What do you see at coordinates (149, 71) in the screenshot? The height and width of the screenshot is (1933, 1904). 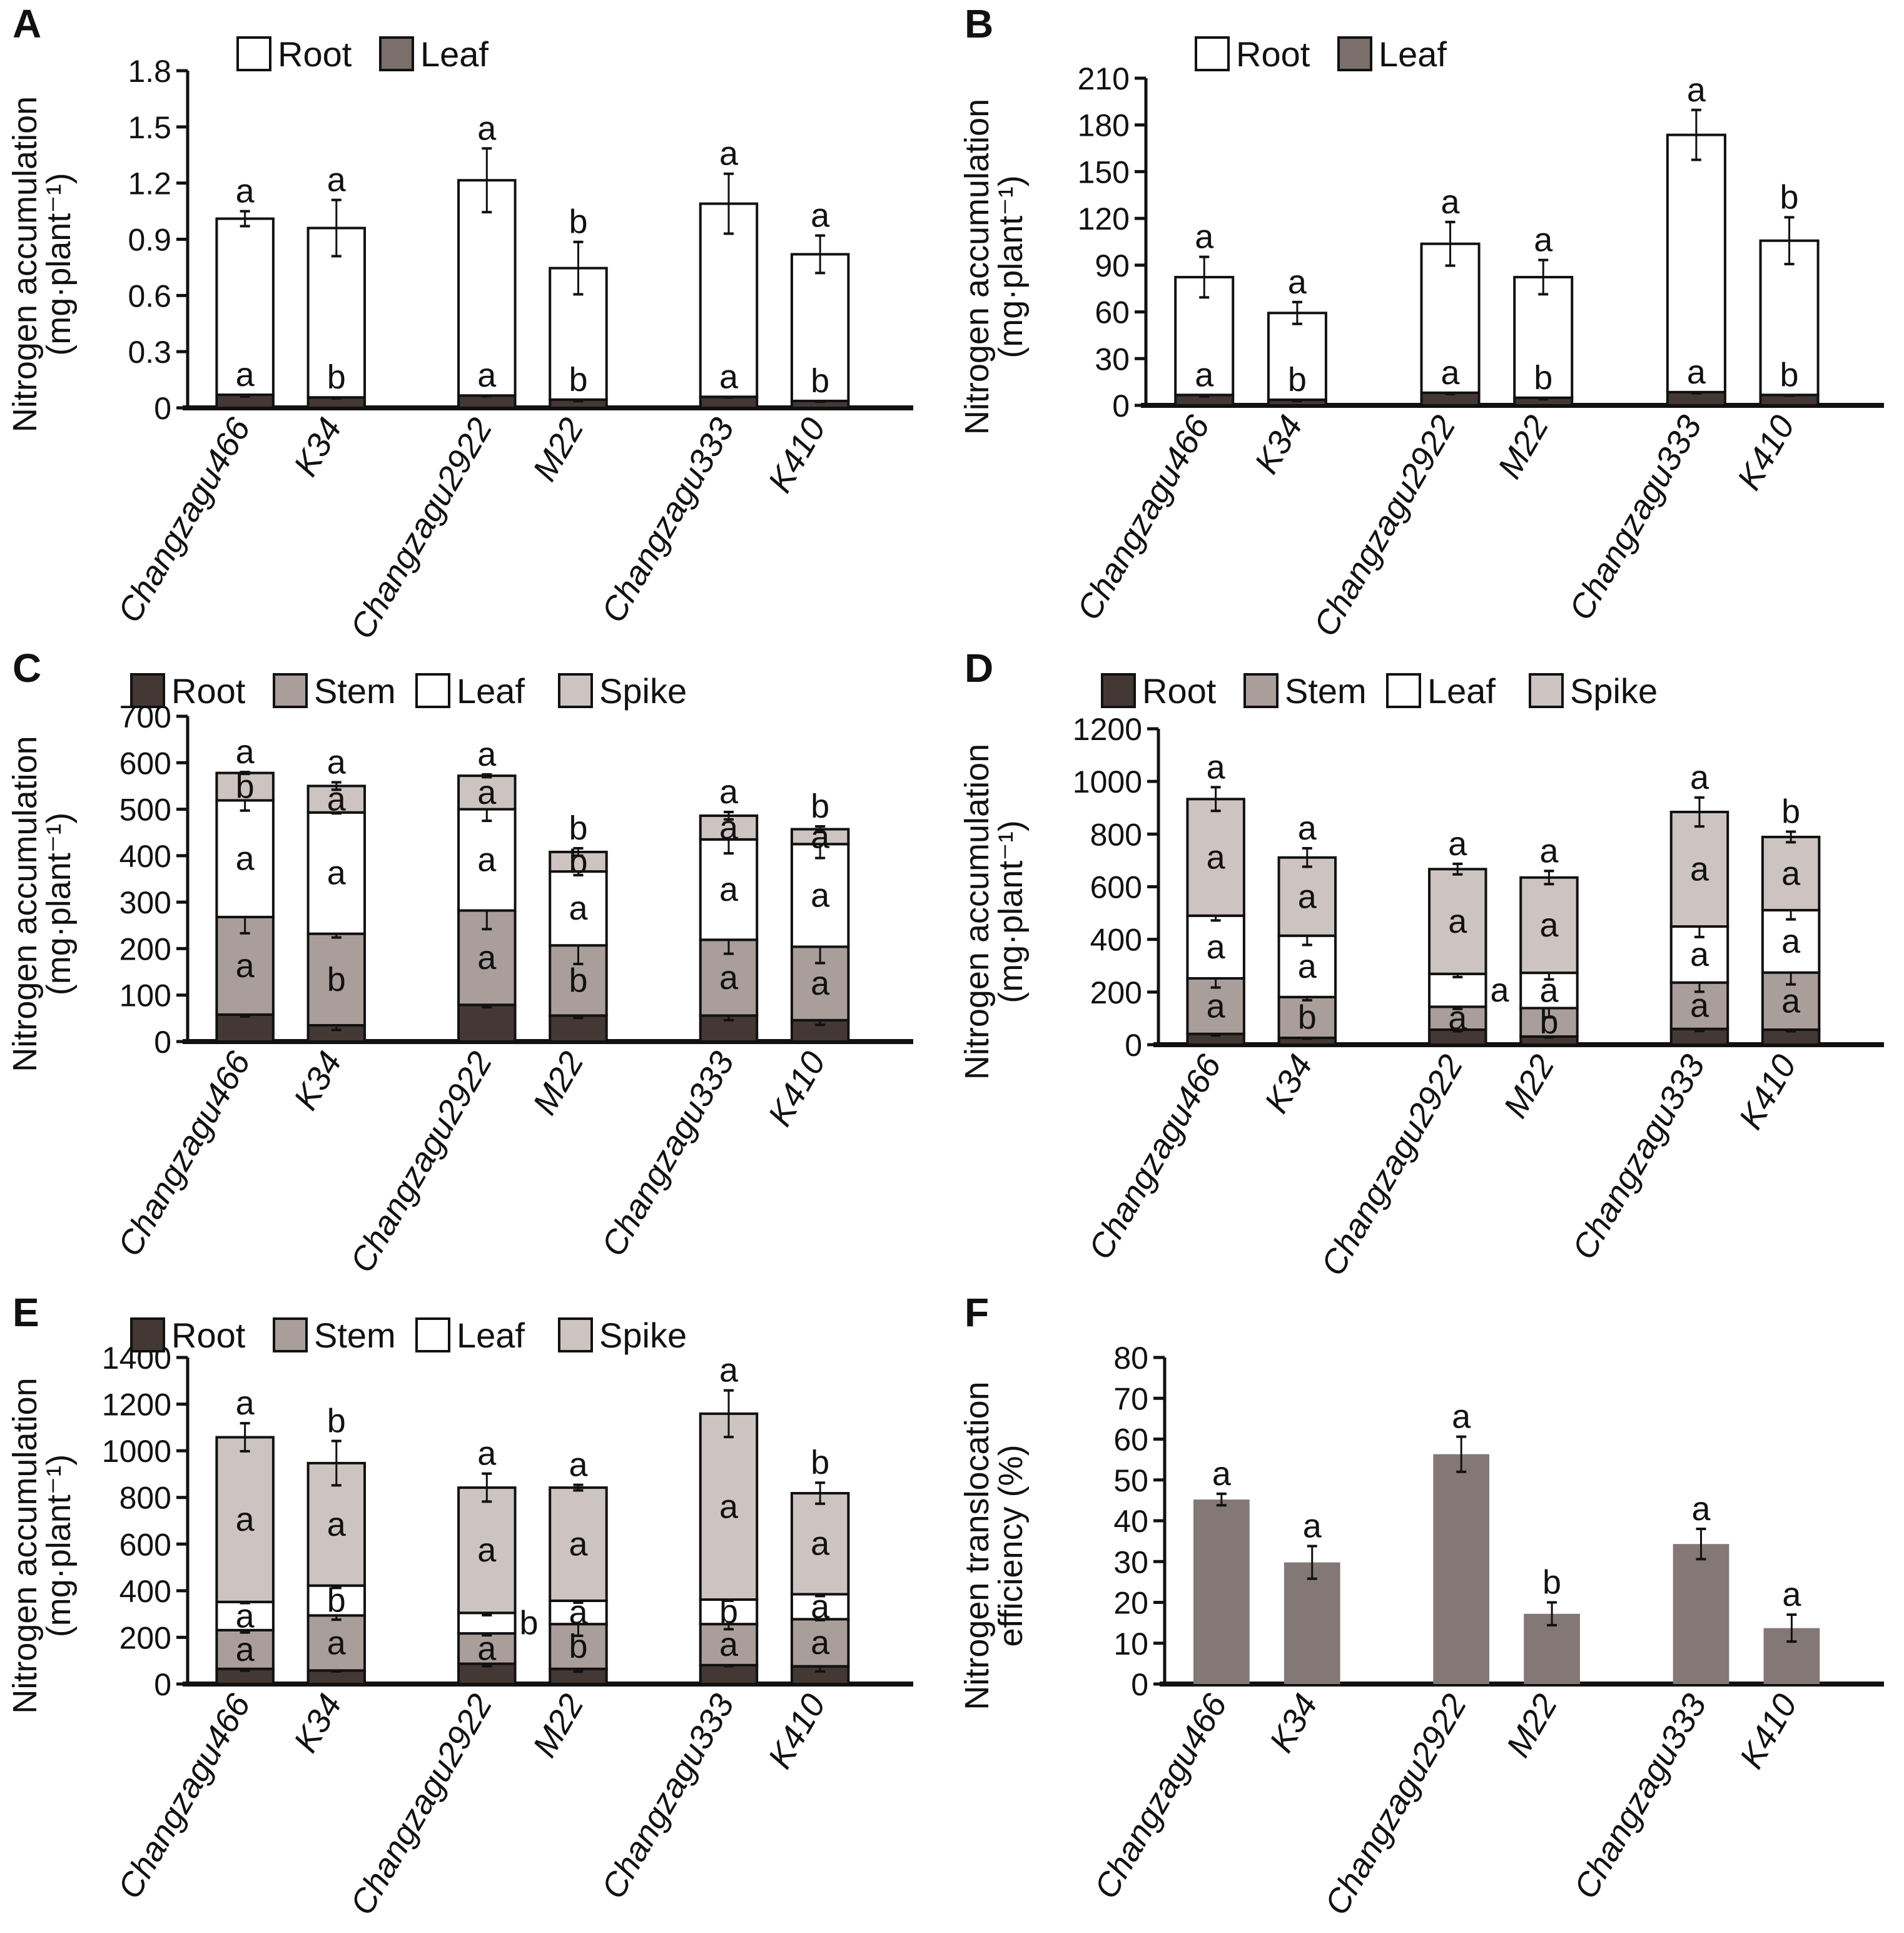 I see `y-tick-label: 1.8` at bounding box center [149, 71].